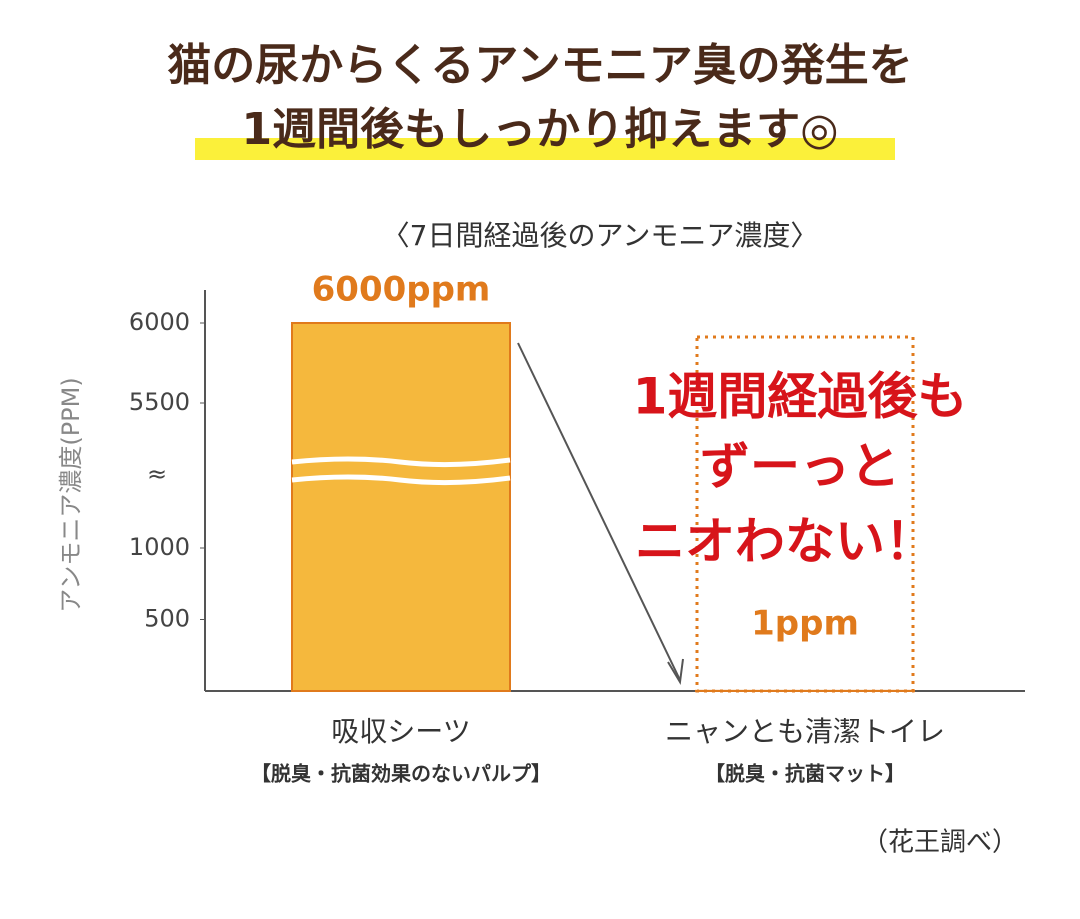 The image size is (1080, 919). What do you see at coordinates (159, 322) in the screenshot?
I see `y-tick-label: 6000` at bounding box center [159, 322].